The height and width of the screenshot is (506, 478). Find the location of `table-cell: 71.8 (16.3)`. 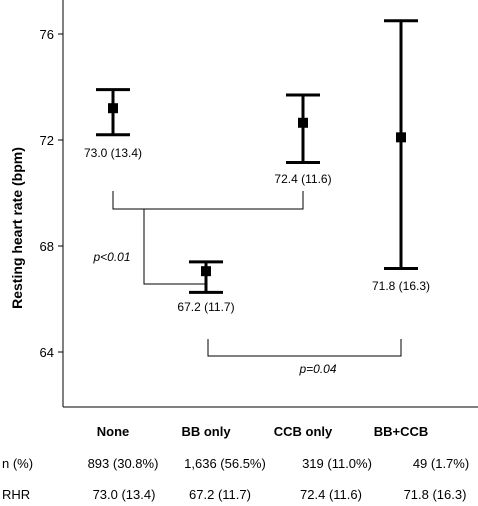

table-cell: 71.8 (16.3) is located at coordinates (435, 494).